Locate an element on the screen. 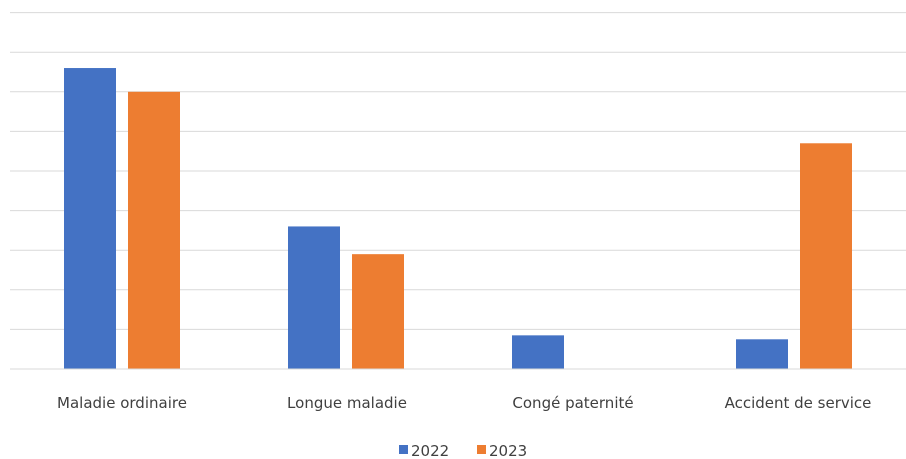 Image resolution: width=906 pixels, height=459 pixels. legend-swatch-2023 is located at coordinates (481, 449).